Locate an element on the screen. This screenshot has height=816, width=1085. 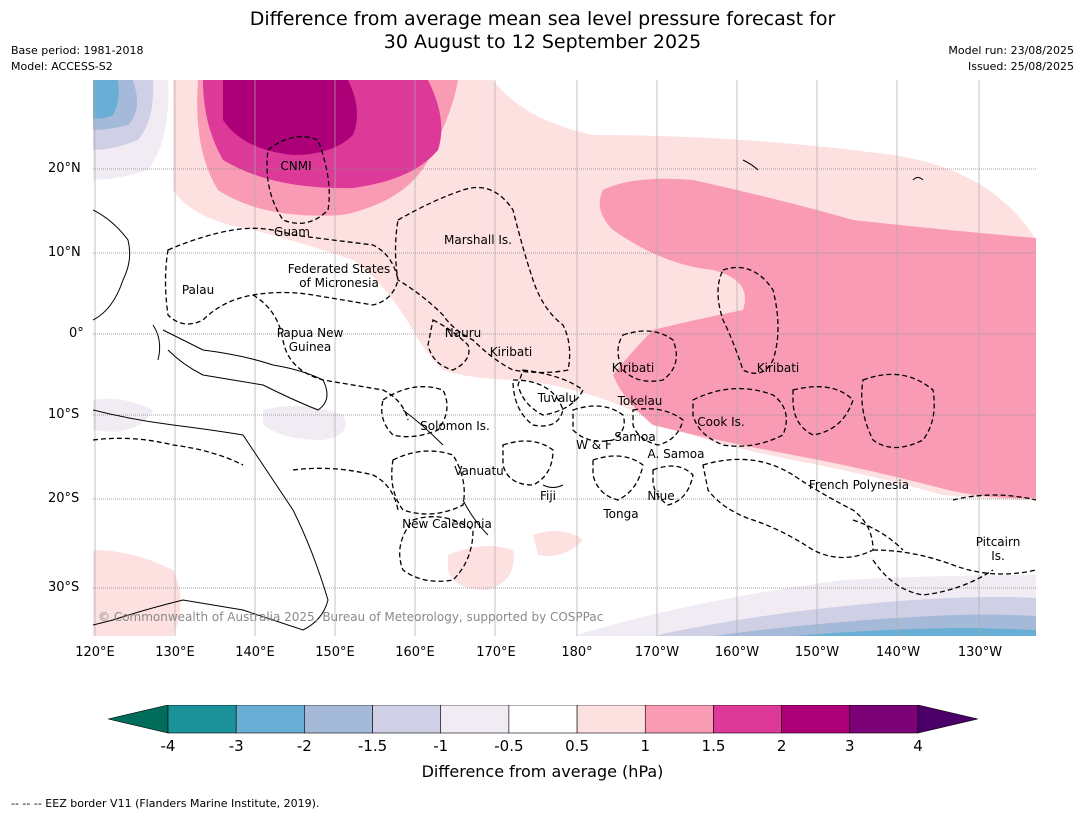
lat-label-20s: 20°S is located at coordinates (64, 498).